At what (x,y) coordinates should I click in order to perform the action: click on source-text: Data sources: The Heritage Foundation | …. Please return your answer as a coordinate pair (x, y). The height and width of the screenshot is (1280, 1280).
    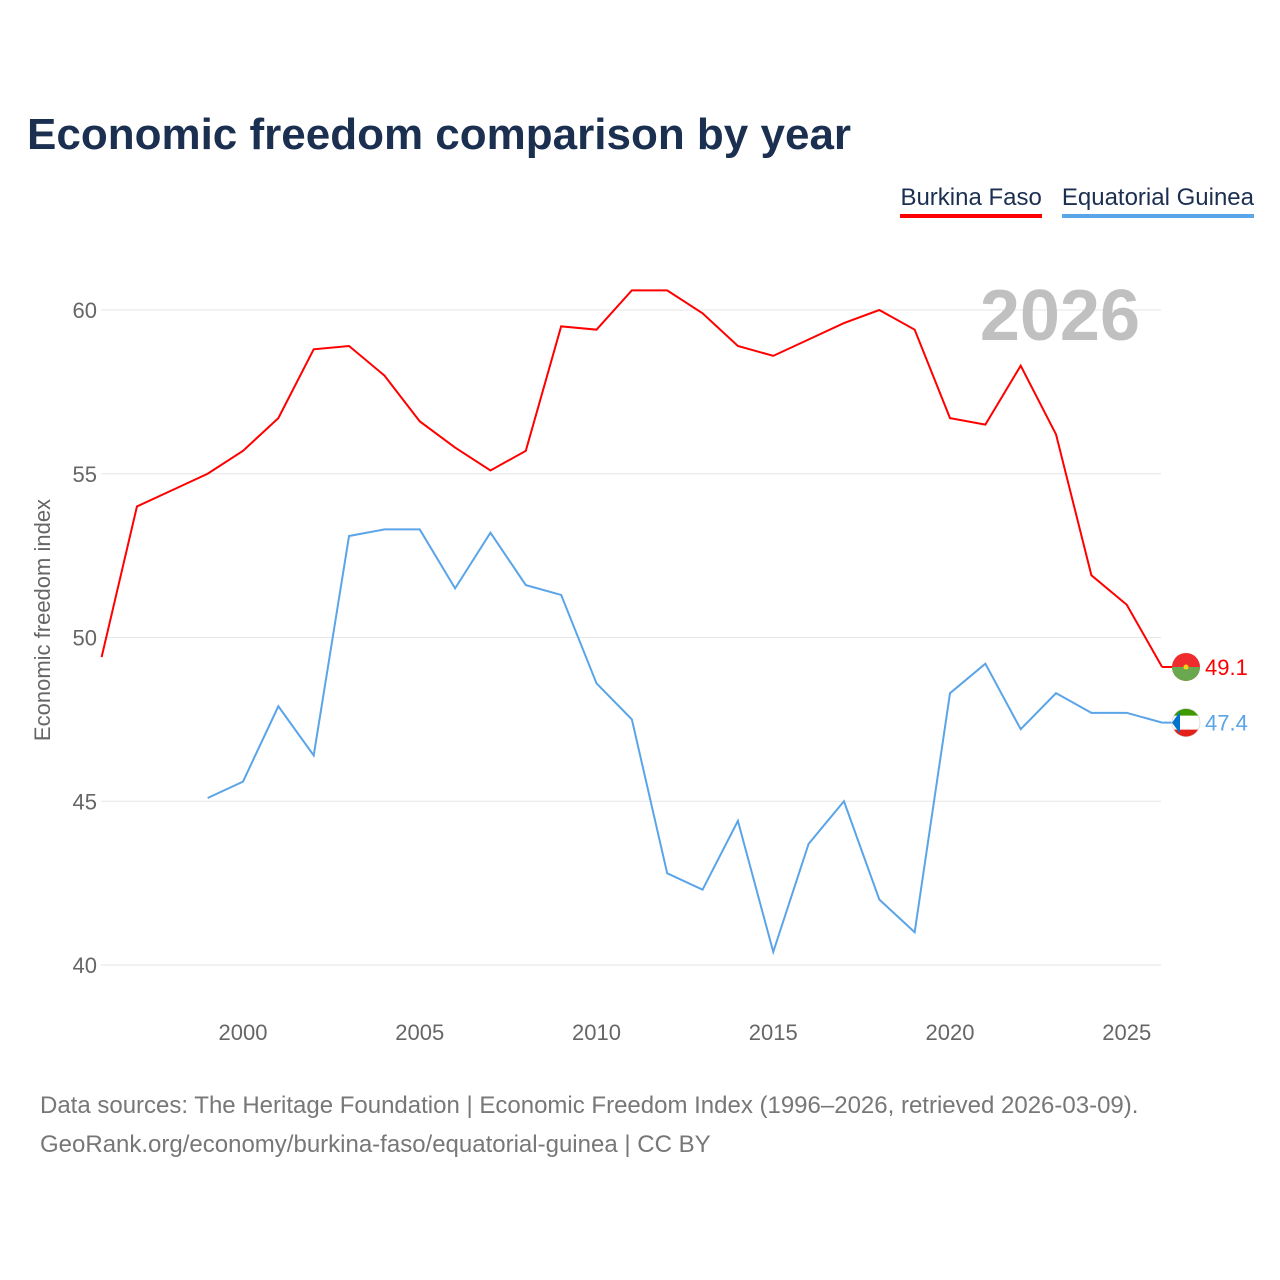
    Looking at the image, I should click on (589, 1105).